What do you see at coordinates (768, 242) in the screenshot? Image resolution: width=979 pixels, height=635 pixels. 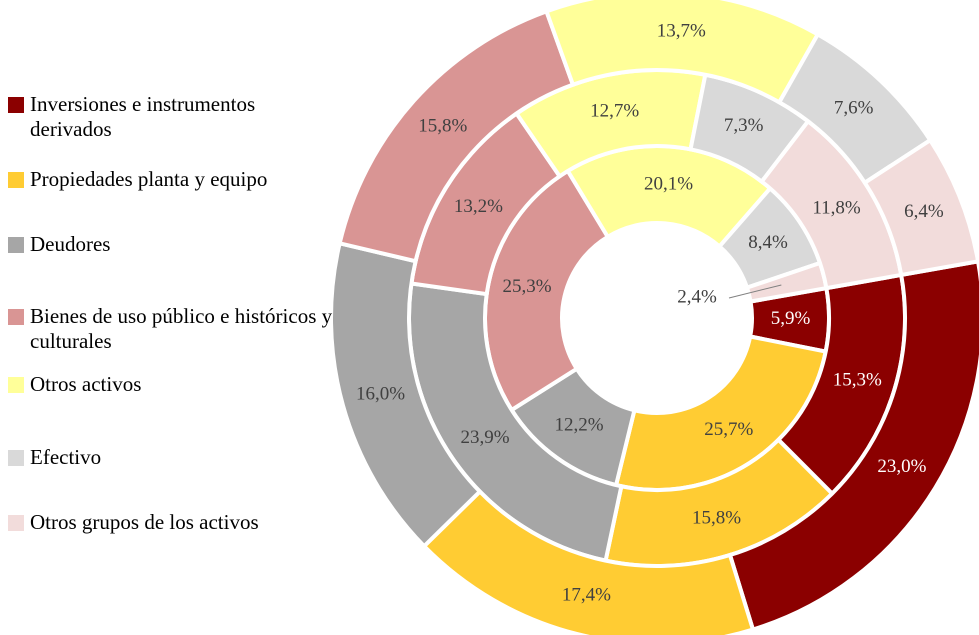 I see `data-label: 8,4%` at bounding box center [768, 242].